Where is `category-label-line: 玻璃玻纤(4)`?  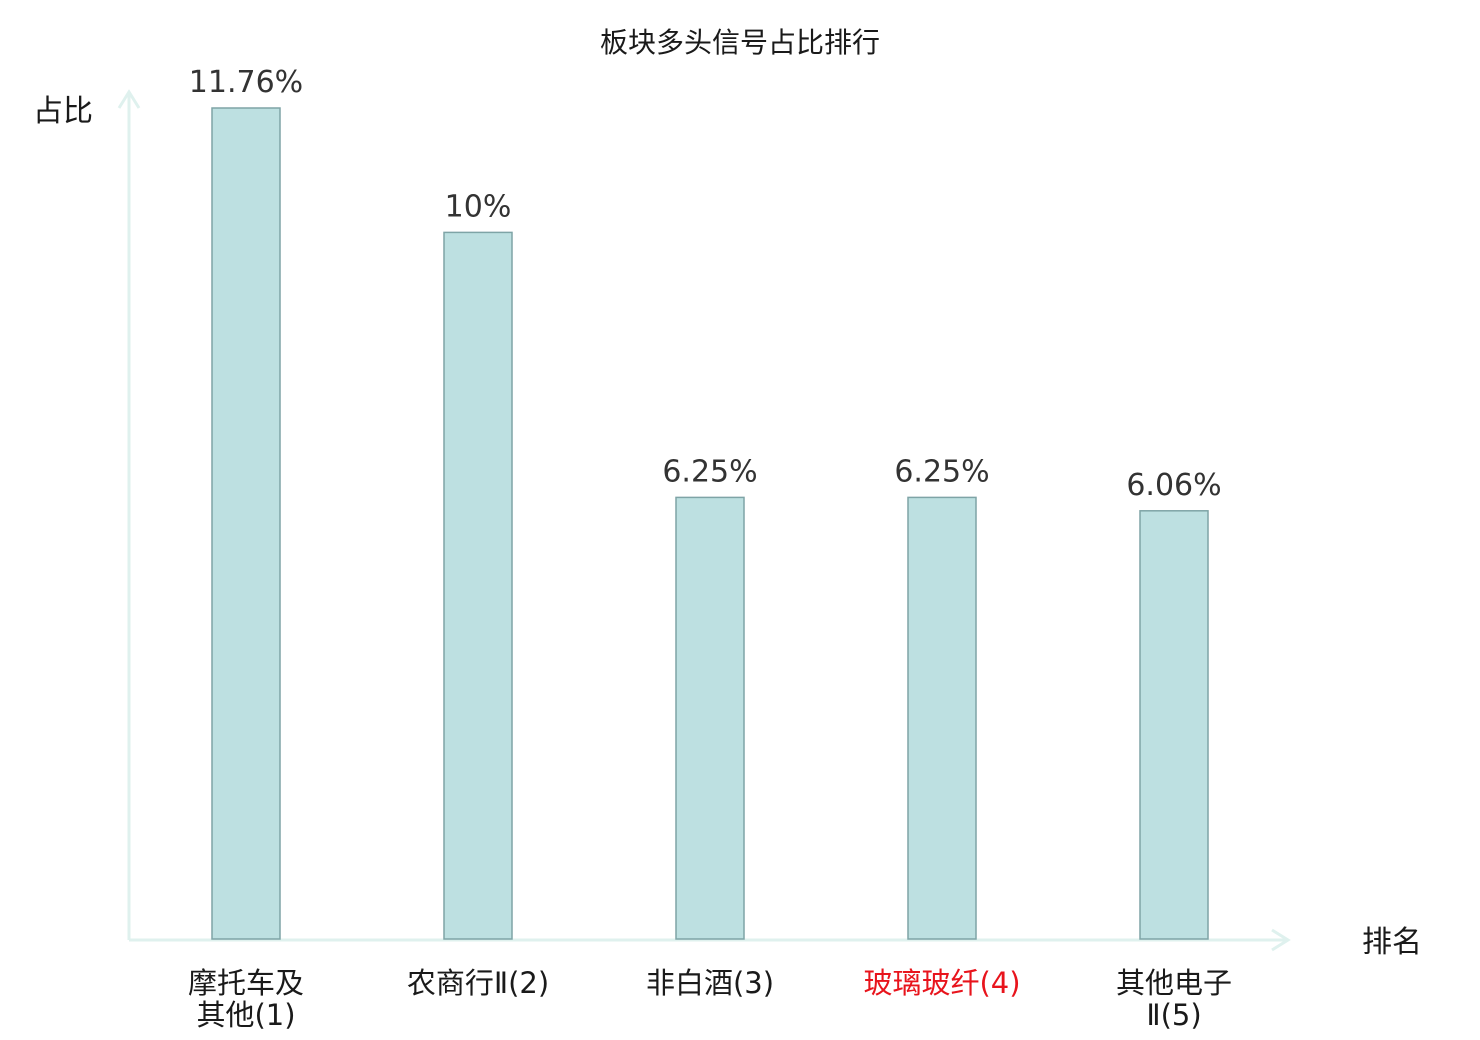
category-label-line: 玻璃玻纤(4) is located at coordinates (941, 983).